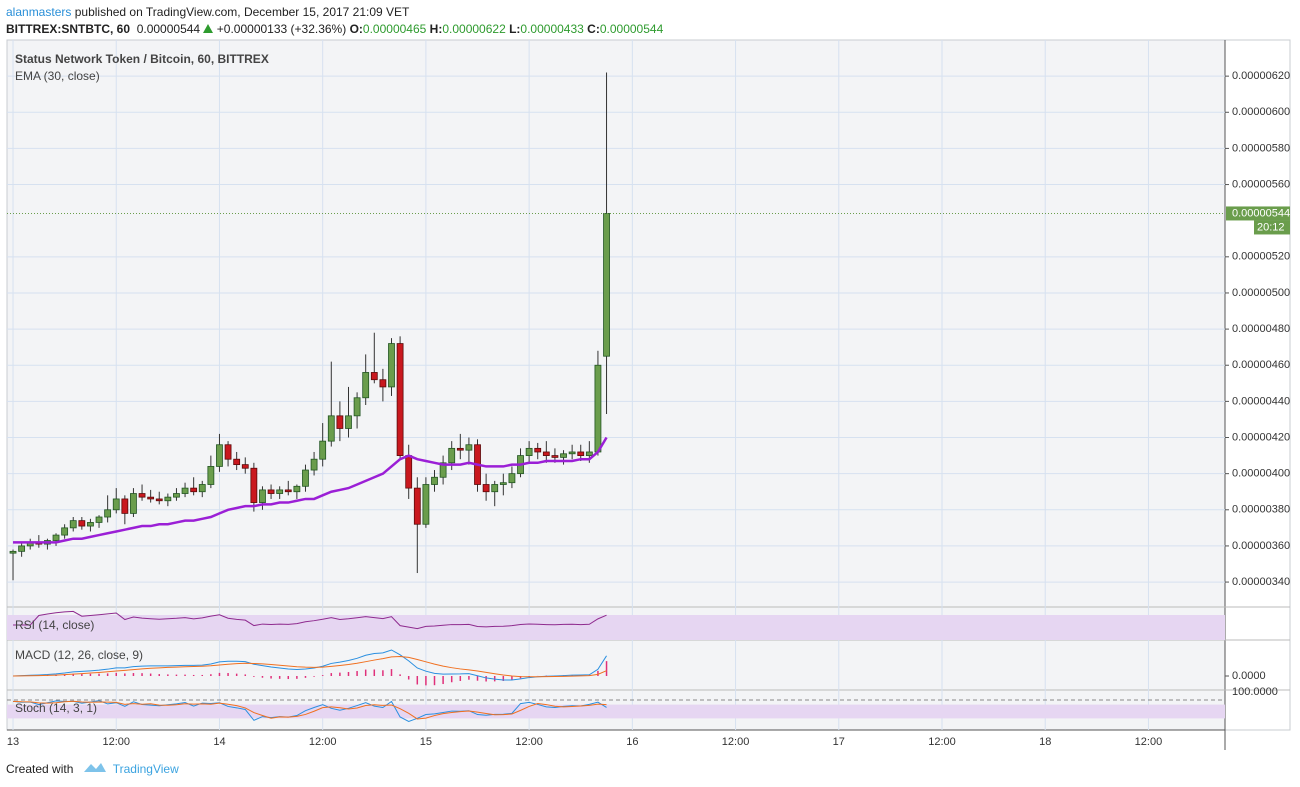 This screenshot has width=1300, height=787. Describe the element at coordinates (1261, 582) in the screenshot. I see `y-tick-label: 0.00000340` at that location.